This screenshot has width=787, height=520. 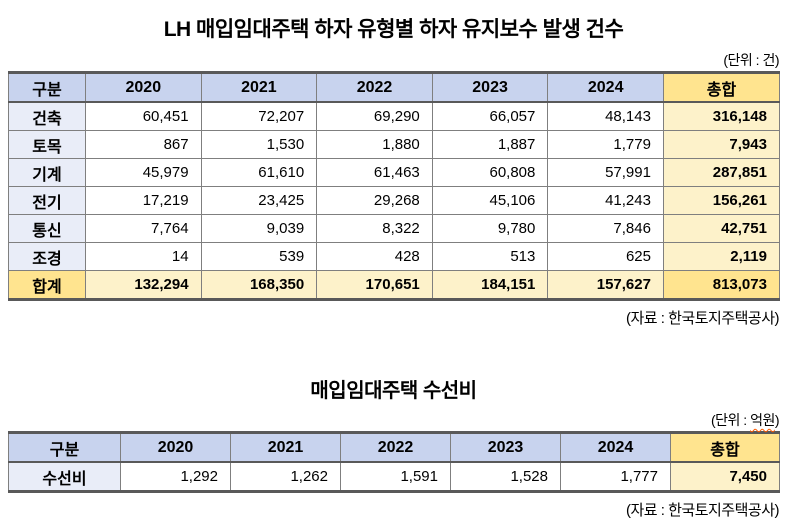 I want to click on value-cell: 45,979, so click(x=143, y=172).